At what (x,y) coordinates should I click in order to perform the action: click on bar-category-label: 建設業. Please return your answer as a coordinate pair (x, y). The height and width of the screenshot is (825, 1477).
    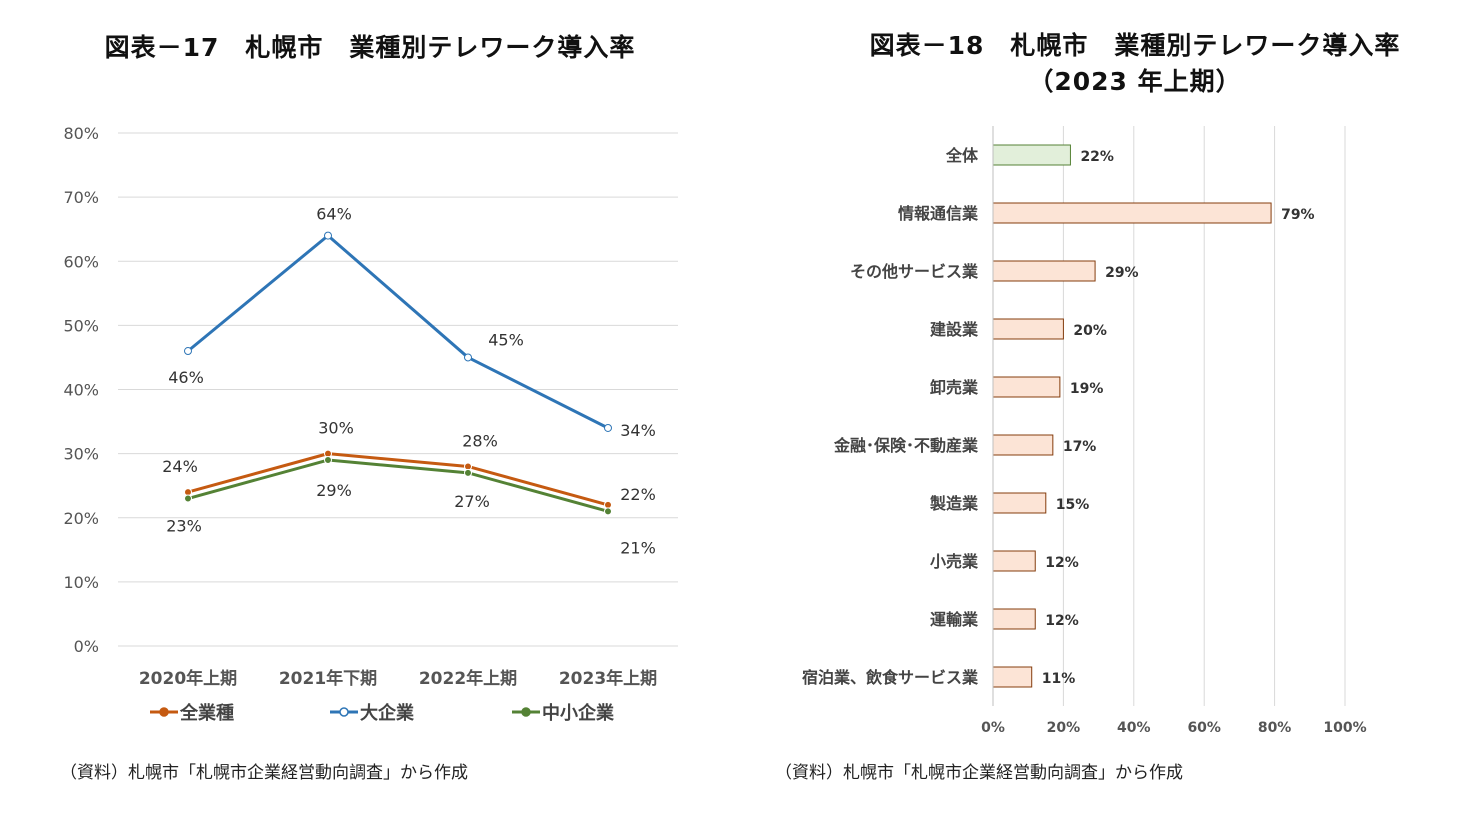
    Looking at the image, I should click on (954, 329).